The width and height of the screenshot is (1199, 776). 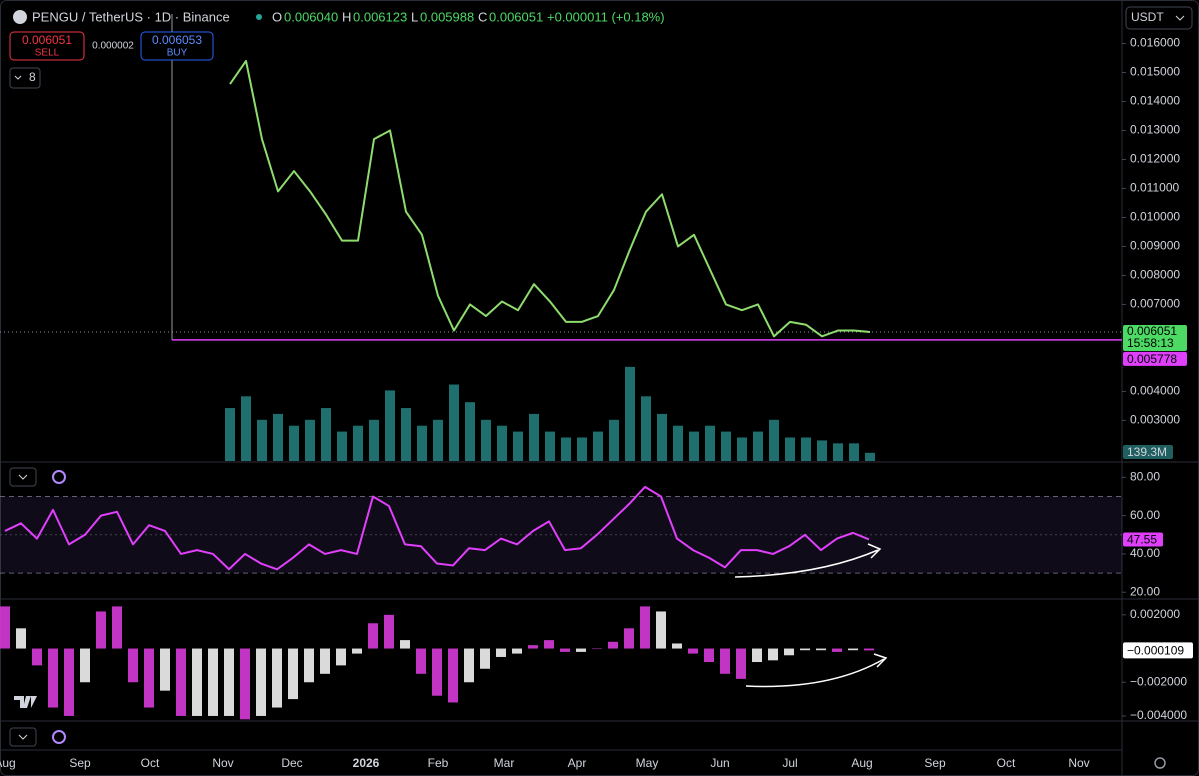 What do you see at coordinates (150, 763) in the screenshot?
I see `x-tick-label: Oct` at bounding box center [150, 763].